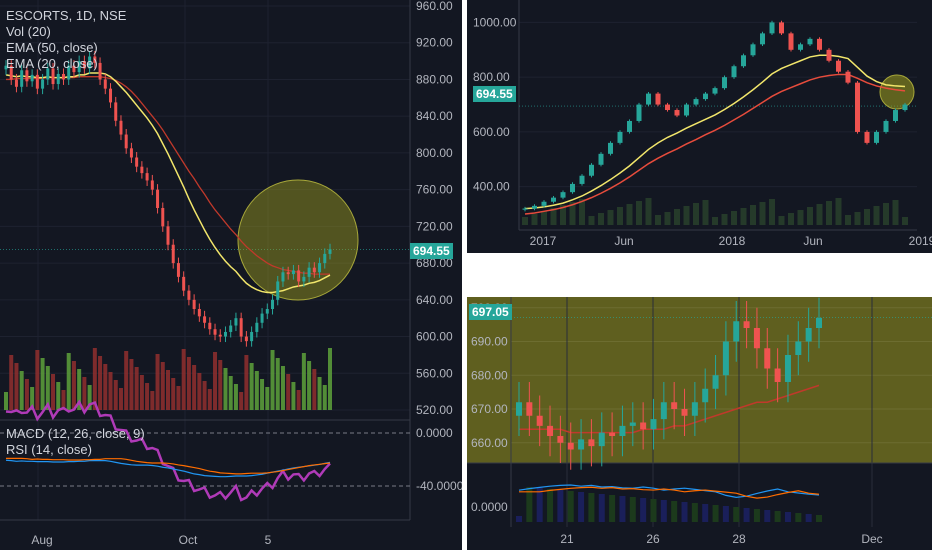 Image resolution: width=932 pixels, height=550 pixels. What do you see at coordinates (920, 241) in the screenshot?
I see `x-tick-label: 2019` at bounding box center [920, 241].